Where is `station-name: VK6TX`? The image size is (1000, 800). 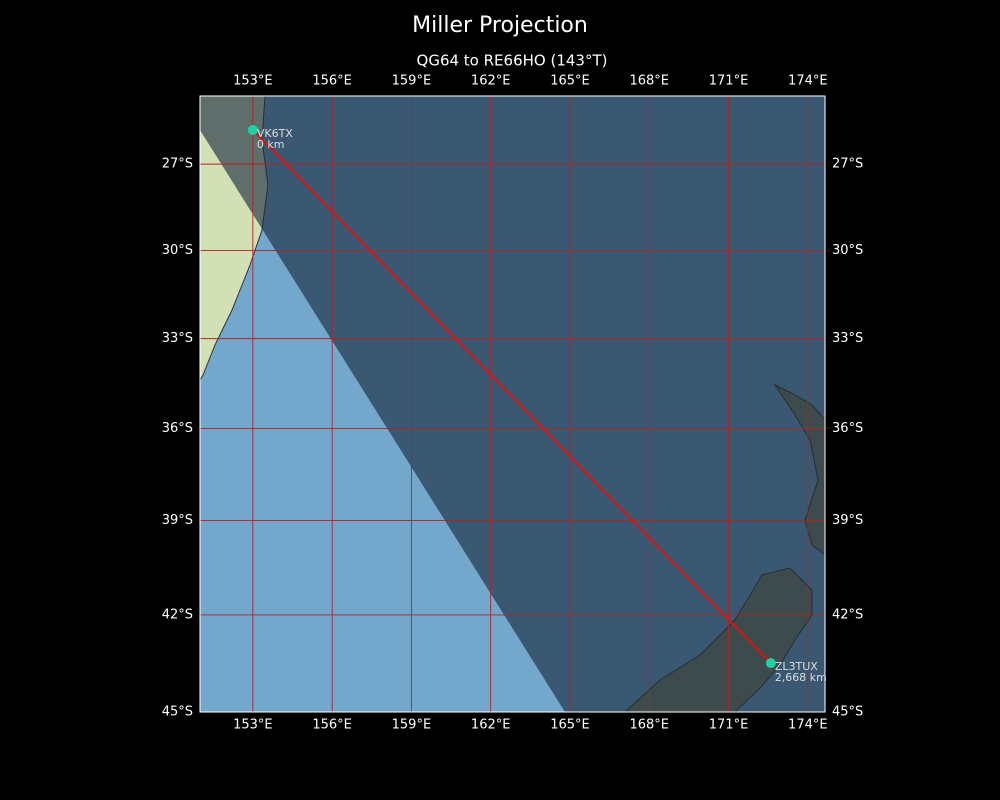 station-name: VK6TX is located at coordinates (275, 133).